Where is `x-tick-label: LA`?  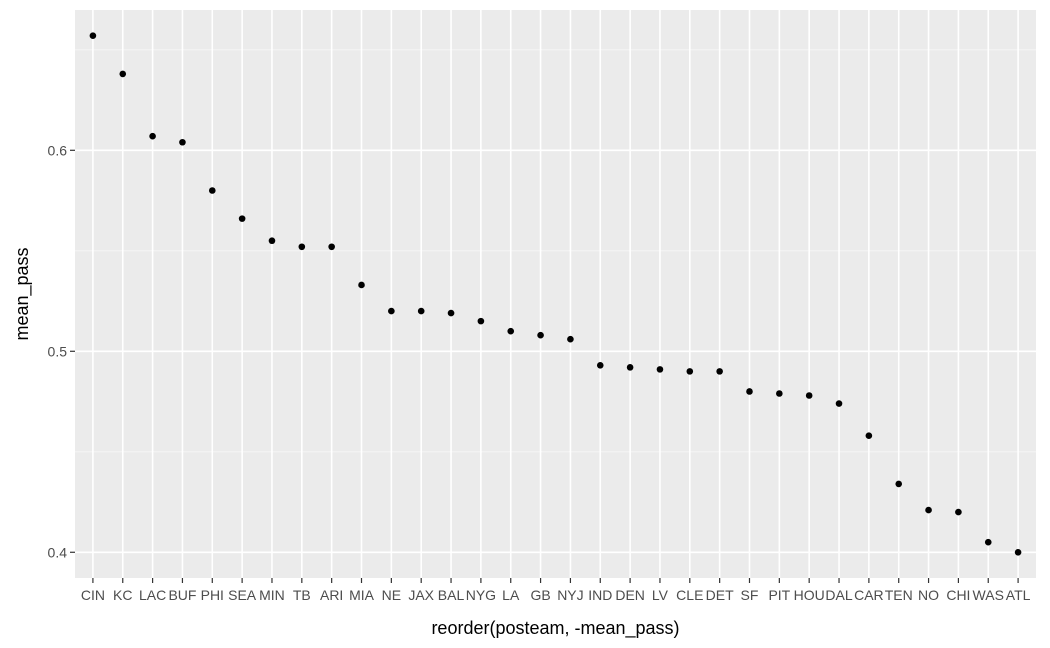
x-tick-label: LA is located at coordinates (511, 595).